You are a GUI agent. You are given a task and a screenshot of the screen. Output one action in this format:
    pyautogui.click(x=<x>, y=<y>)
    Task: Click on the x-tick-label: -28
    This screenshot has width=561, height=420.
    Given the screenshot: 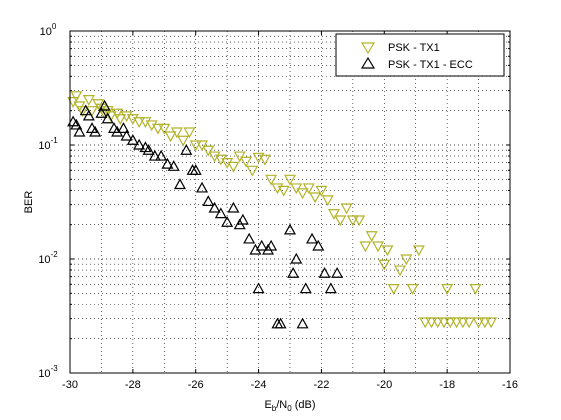 What is the action you would take?
    pyautogui.click(x=133, y=385)
    